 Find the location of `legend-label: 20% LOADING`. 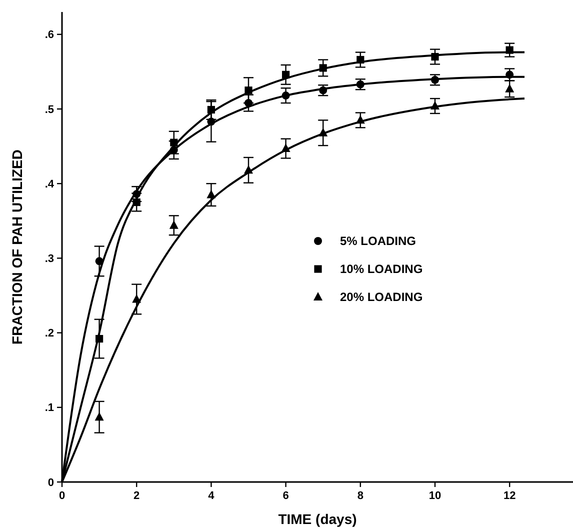

legend-label: 20% LOADING is located at coordinates (381, 297).